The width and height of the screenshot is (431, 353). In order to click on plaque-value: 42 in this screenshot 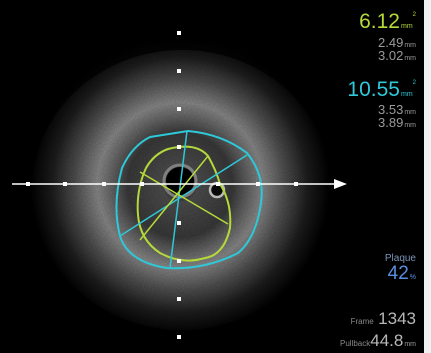, I will do `click(398, 273)`.